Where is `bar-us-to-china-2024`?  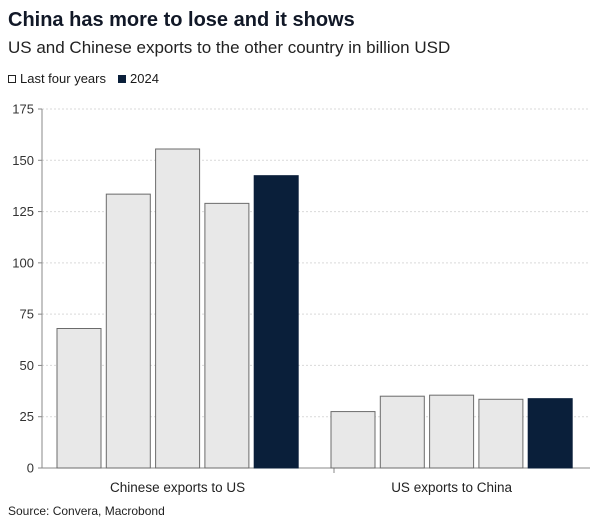 bar-us-to-china-2024 is located at coordinates (550, 433).